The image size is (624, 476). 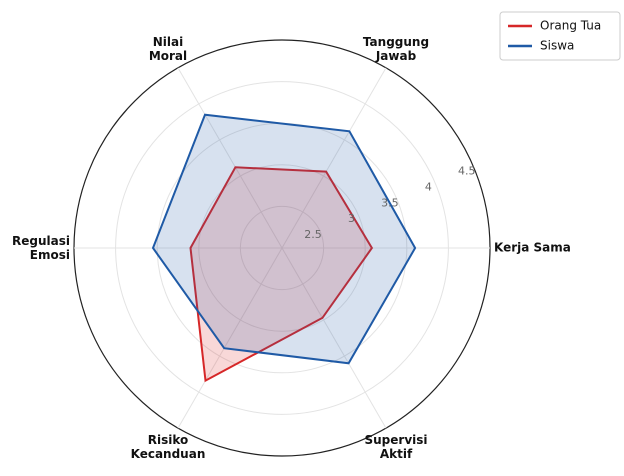 What do you see at coordinates (467, 170) in the screenshot?
I see `r-tick-label: 4.5` at bounding box center [467, 170].